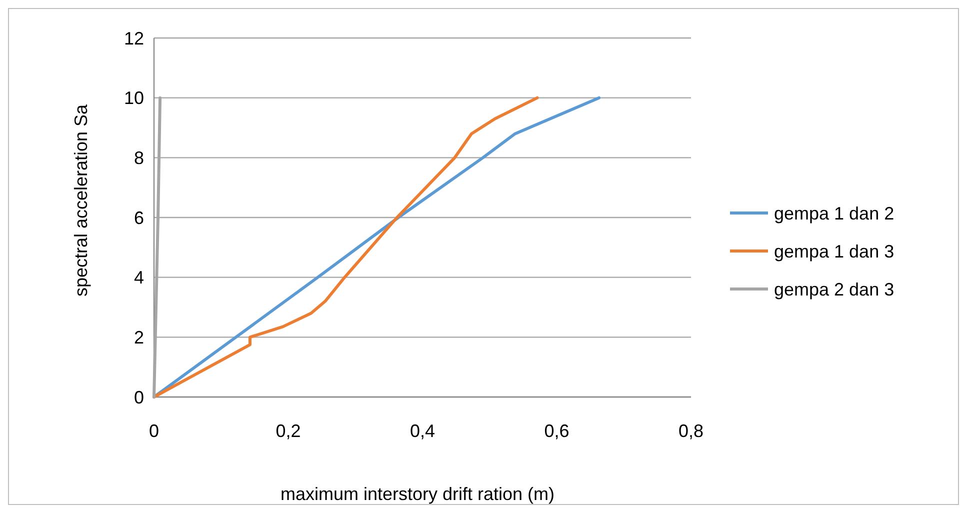  Describe the element at coordinates (134, 38) in the screenshot. I see `y-tick-label: 12` at that location.